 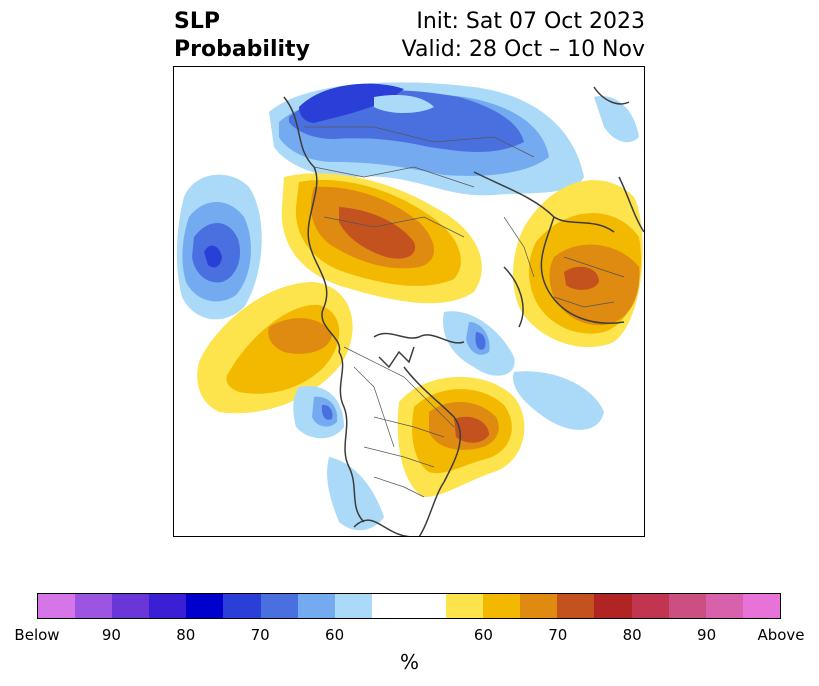 I want to click on colorbar-unit: %, so click(x=409, y=662).